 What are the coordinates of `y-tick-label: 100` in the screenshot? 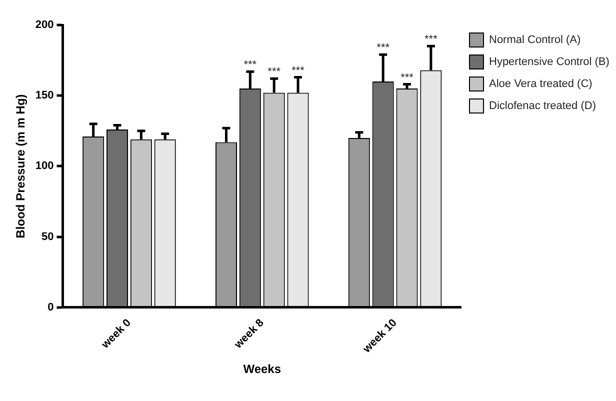 It's located at (44, 166).